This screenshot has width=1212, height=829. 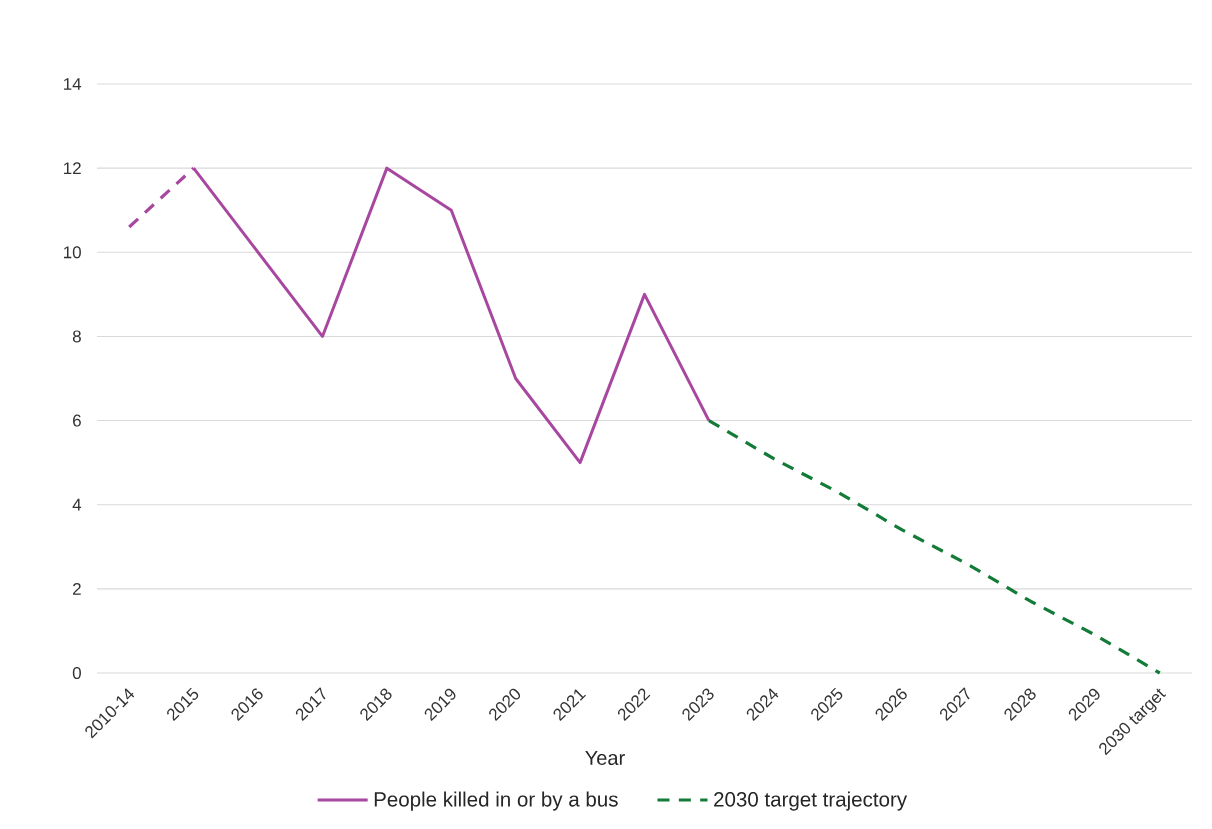 I want to click on legend-label: People killed in or by a bus, so click(x=496, y=801).